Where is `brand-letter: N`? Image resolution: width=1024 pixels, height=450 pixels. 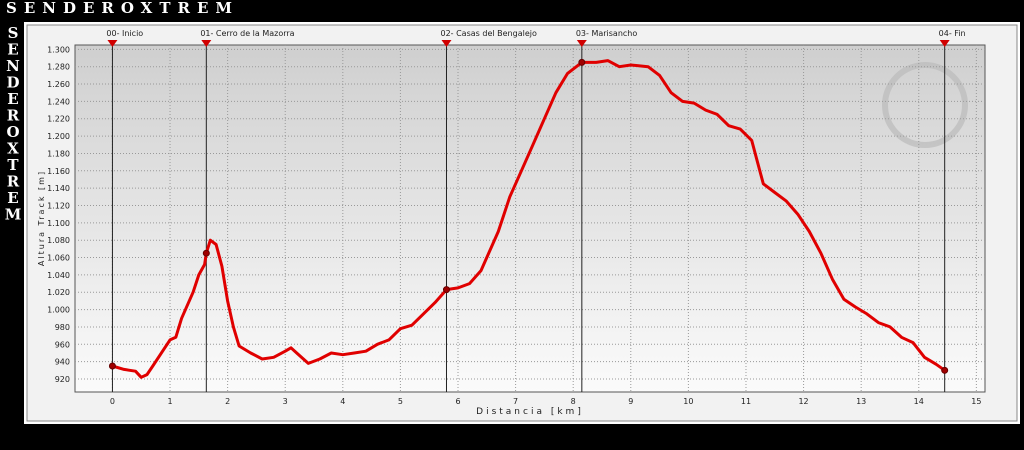 brand-letter: N is located at coordinates (13, 66).